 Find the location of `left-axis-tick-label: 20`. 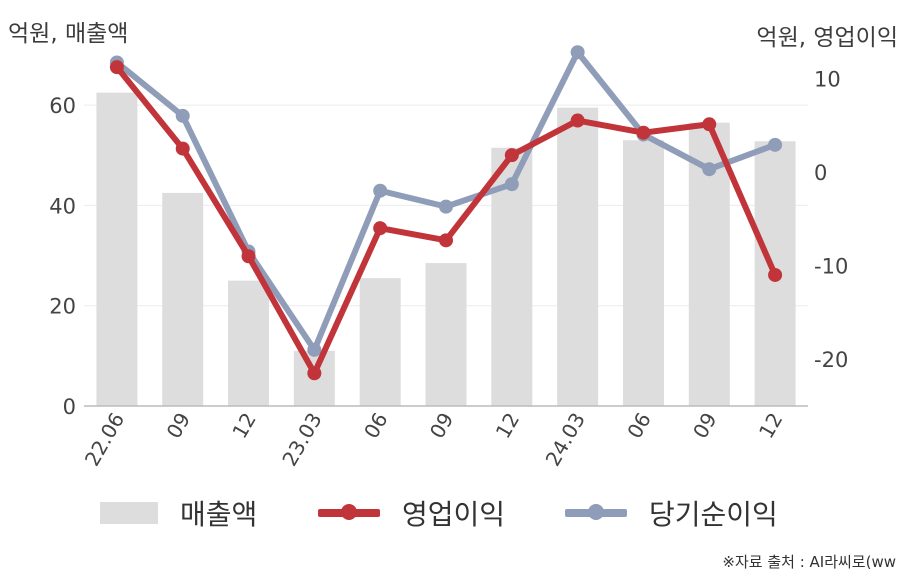

left-axis-tick-label: 20 is located at coordinates (62, 307).